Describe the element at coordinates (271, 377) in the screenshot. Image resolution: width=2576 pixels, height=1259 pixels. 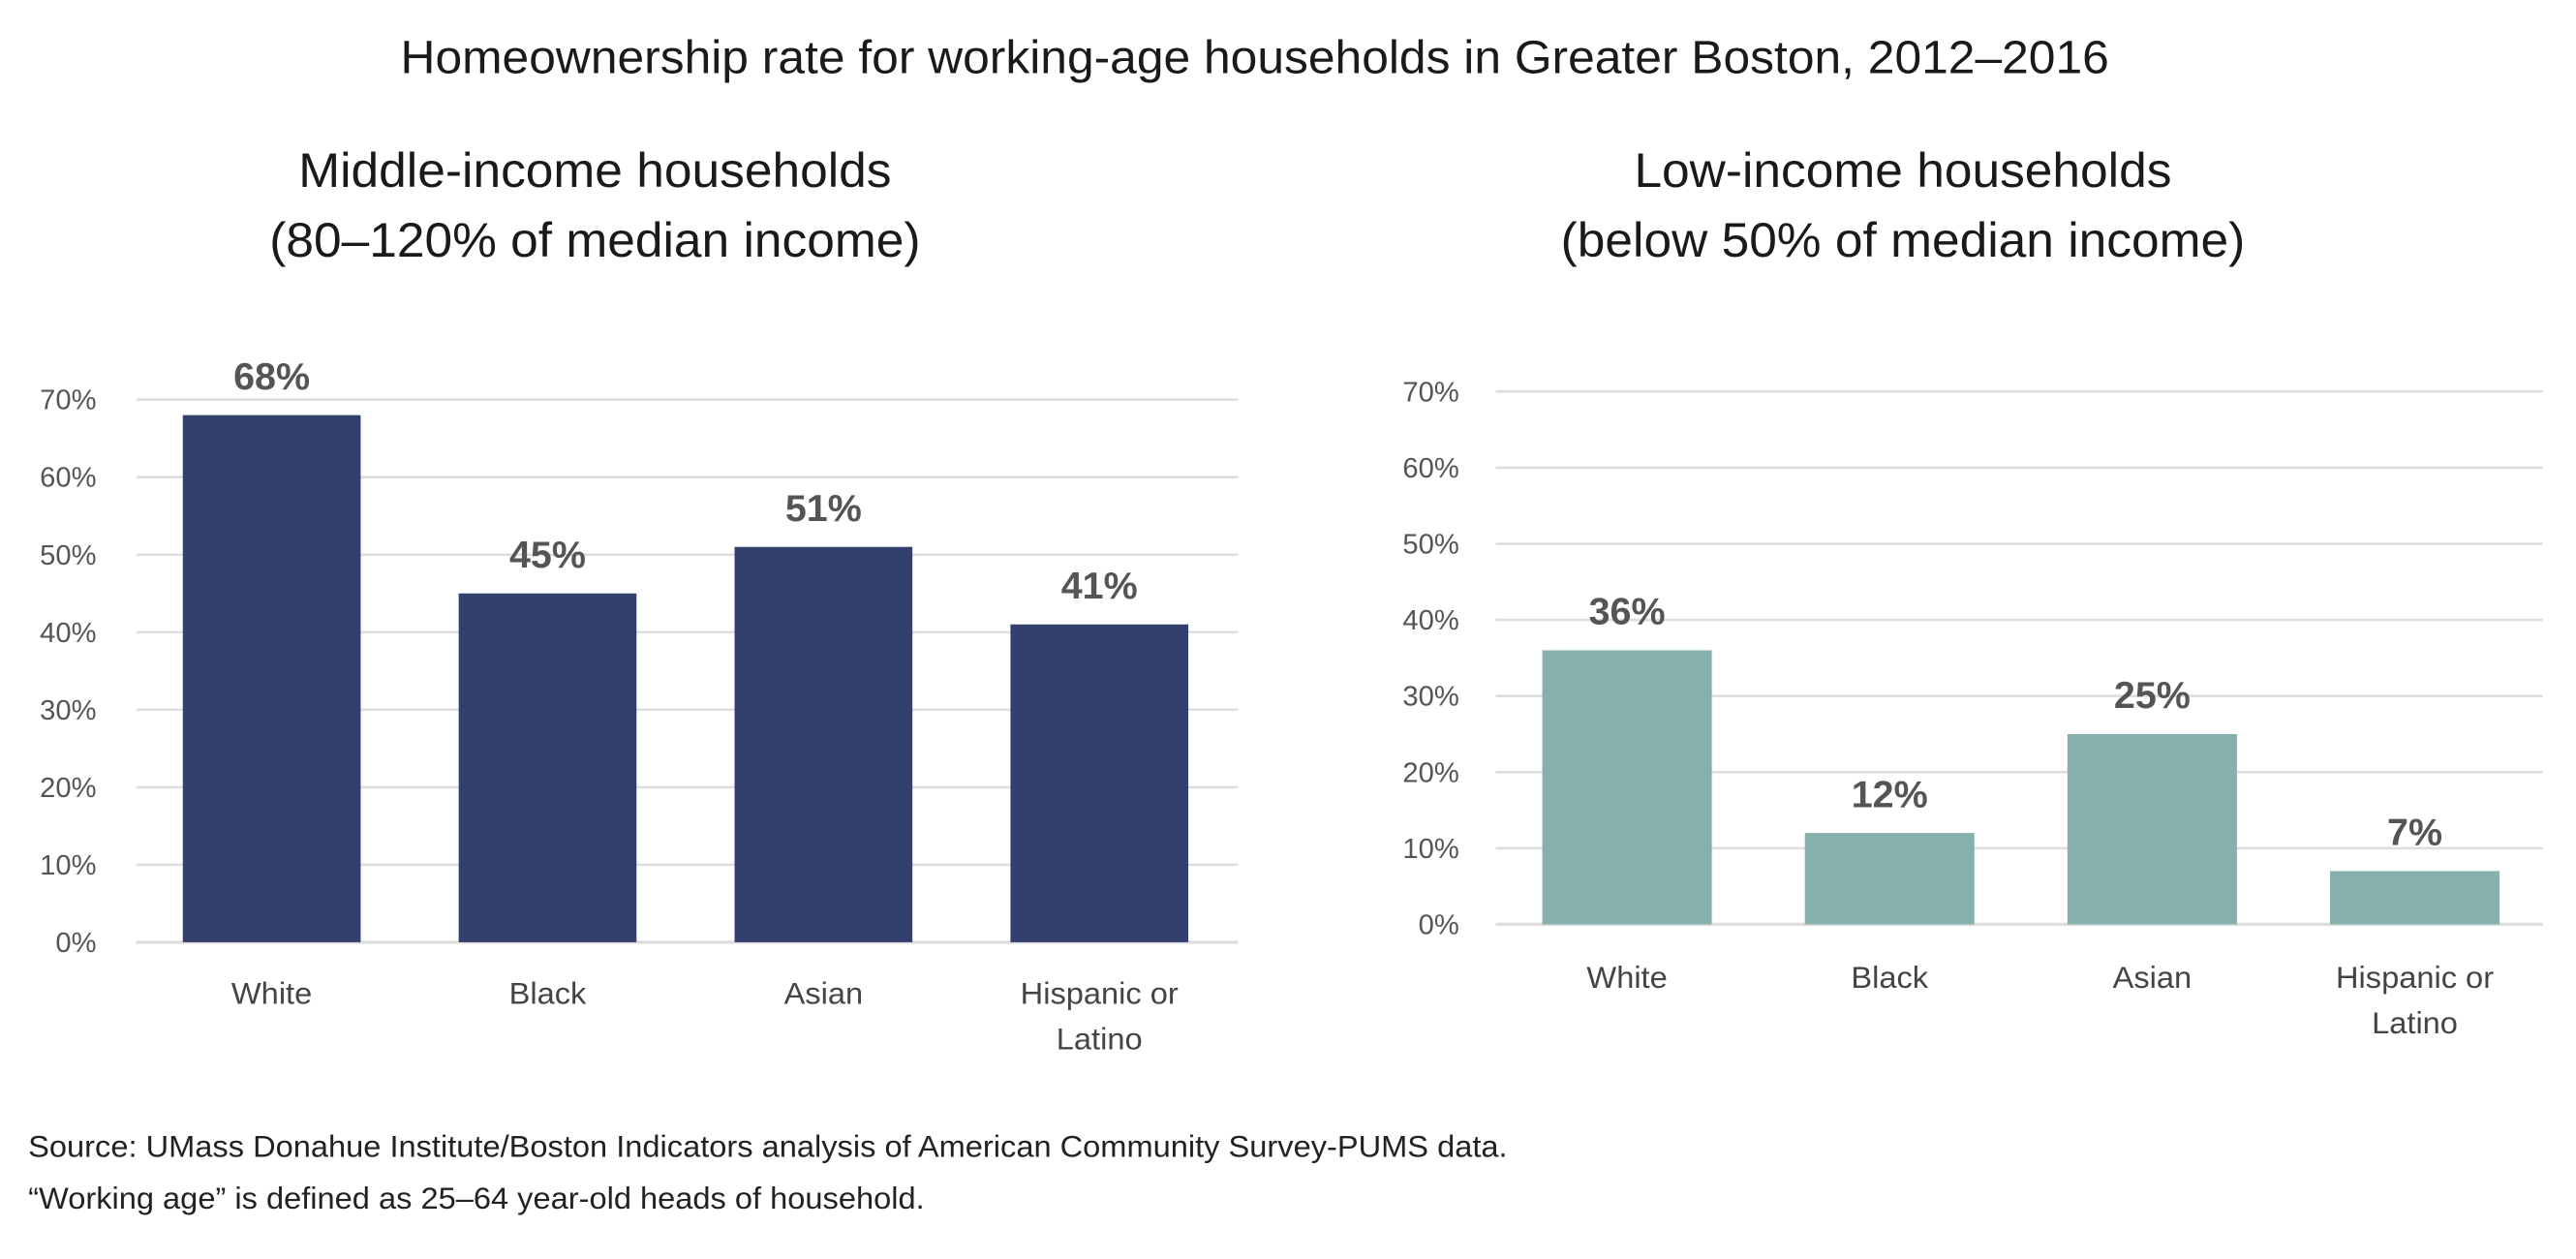
I see `data-label: 68%` at that location.